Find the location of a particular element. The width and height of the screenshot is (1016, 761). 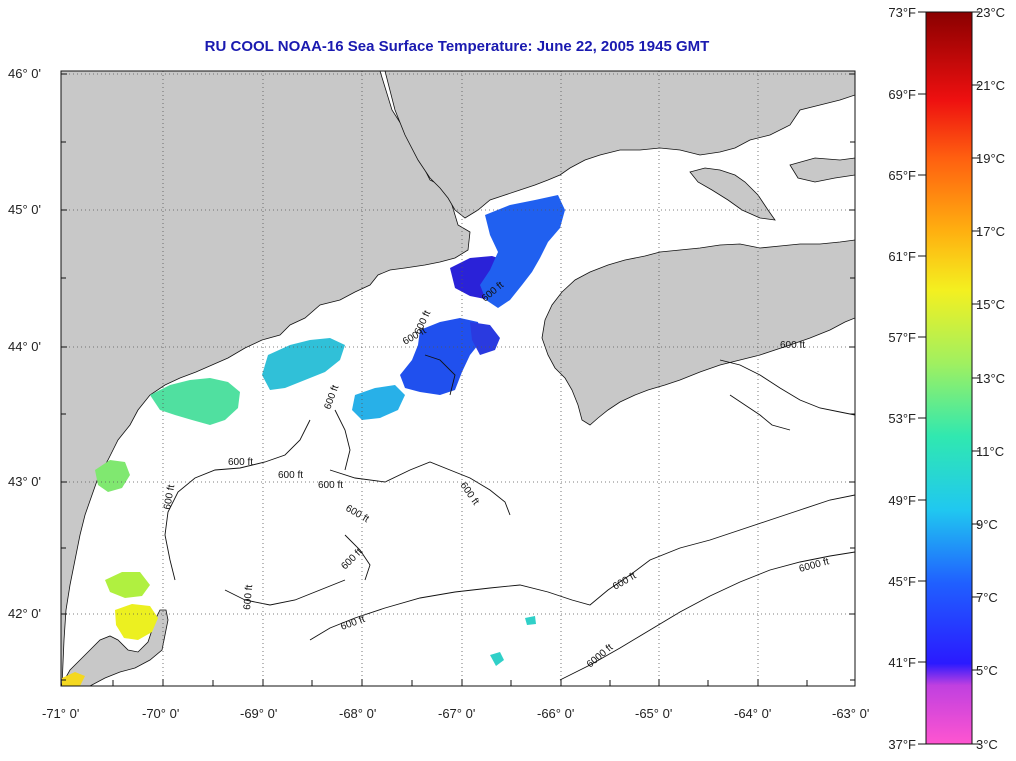

colorbar-f-label: 53°F is located at coordinates (902, 418).